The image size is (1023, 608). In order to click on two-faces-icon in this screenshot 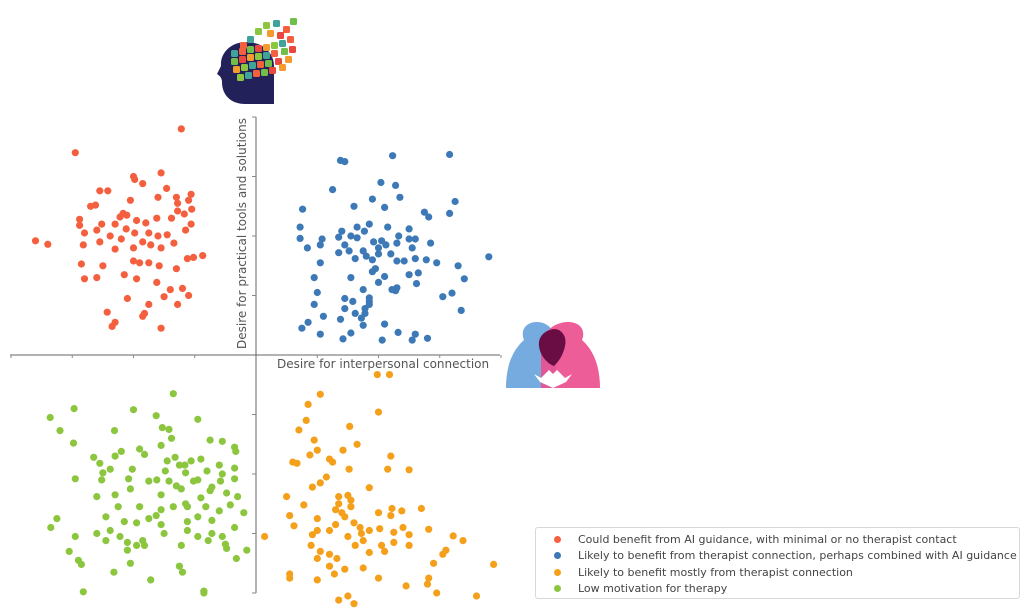, I will do `click(553, 355)`.